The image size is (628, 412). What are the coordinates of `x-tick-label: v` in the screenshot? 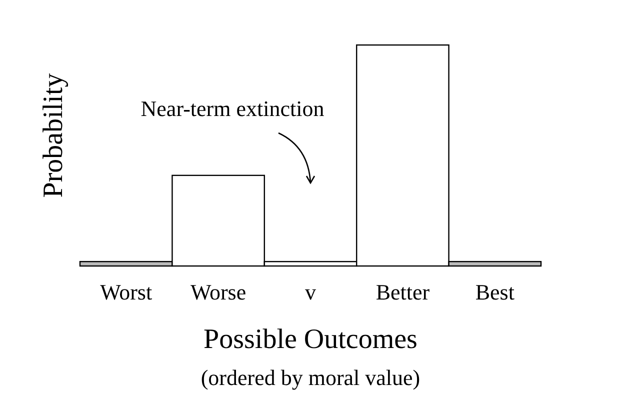 It's located at (310, 292).